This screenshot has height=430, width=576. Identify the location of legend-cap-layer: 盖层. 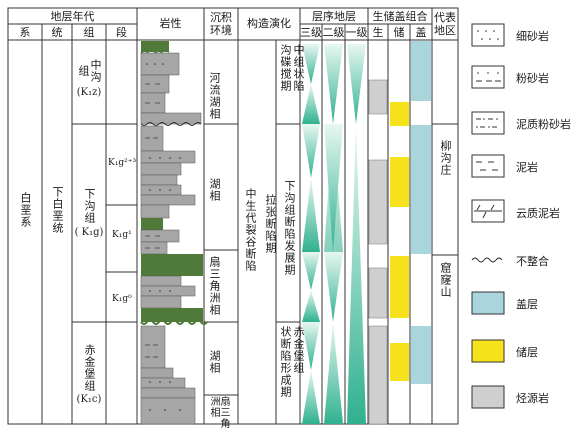
(527, 304).